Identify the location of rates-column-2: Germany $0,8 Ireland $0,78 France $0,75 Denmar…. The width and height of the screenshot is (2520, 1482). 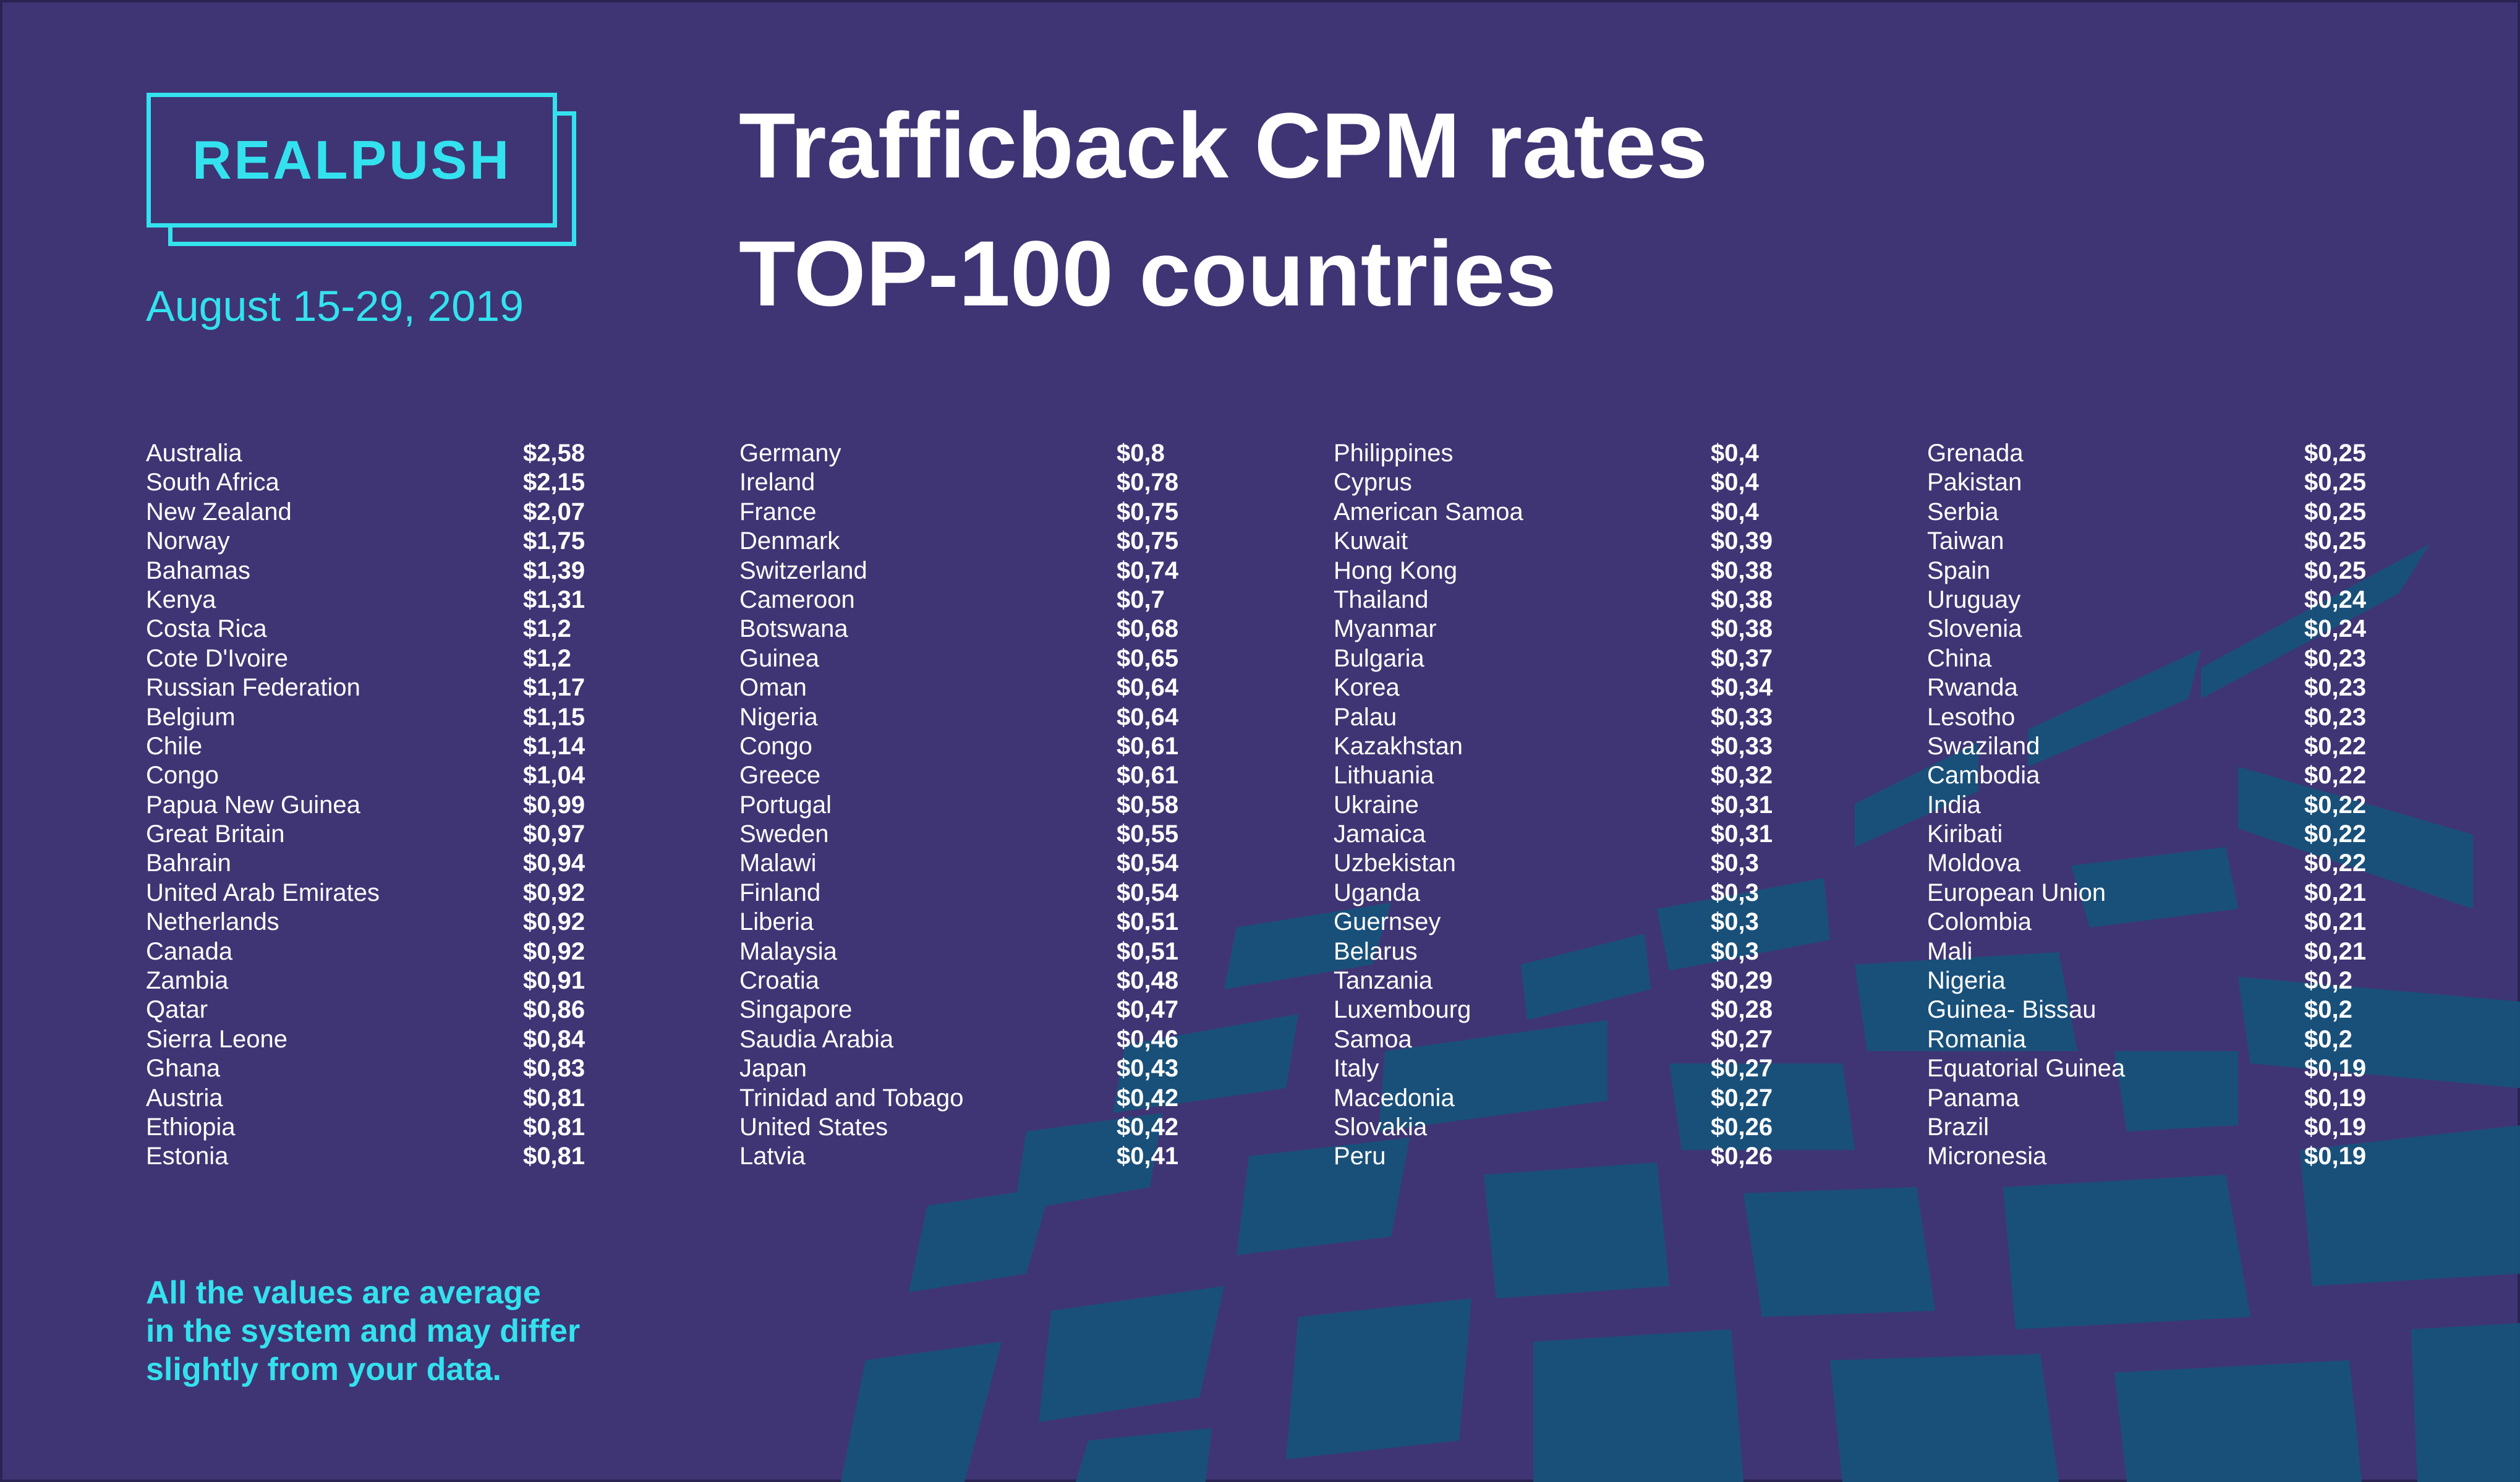
(980, 806).